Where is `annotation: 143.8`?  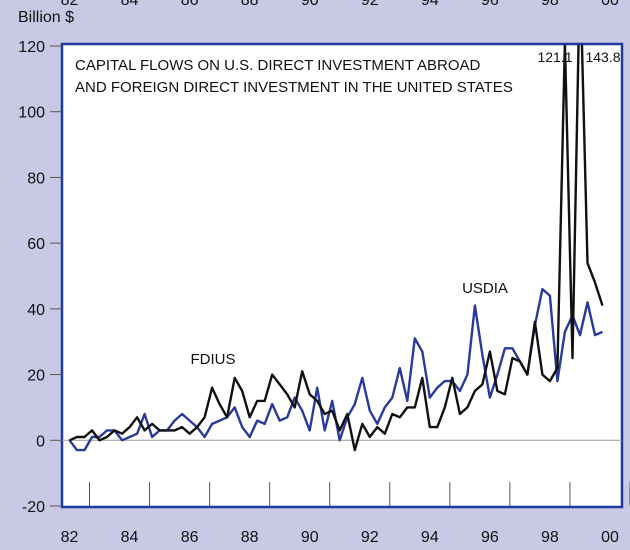
annotation: 143.8 is located at coordinates (602, 57).